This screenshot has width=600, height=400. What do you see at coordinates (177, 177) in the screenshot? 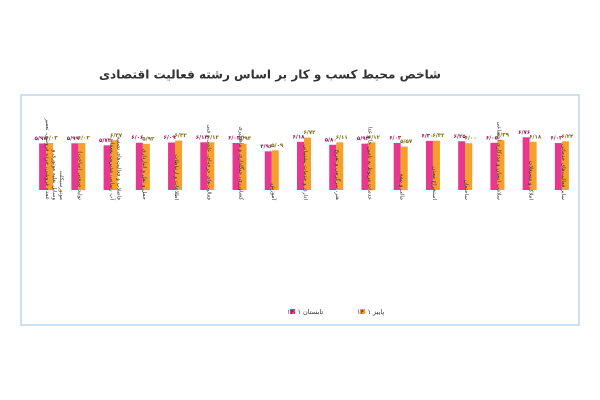
I see `x-tick-label: اطلاعات و ارتباطات` at bounding box center [177, 177].